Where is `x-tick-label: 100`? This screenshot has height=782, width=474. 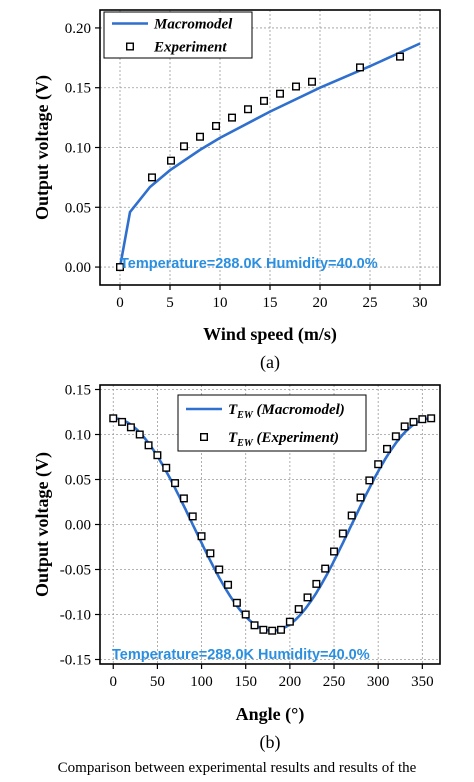 x-tick-label: 100 is located at coordinates (201, 682).